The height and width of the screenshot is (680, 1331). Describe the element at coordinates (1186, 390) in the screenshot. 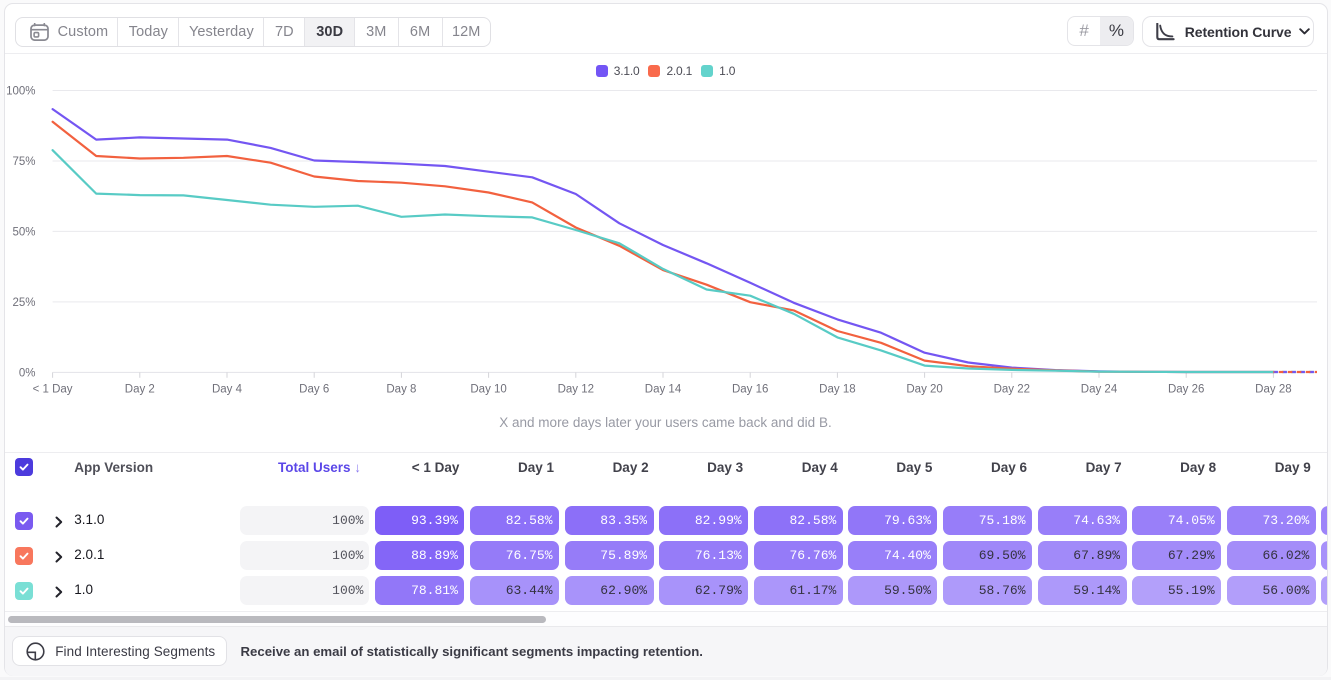

I see `svg-text: Day 26` at that location.